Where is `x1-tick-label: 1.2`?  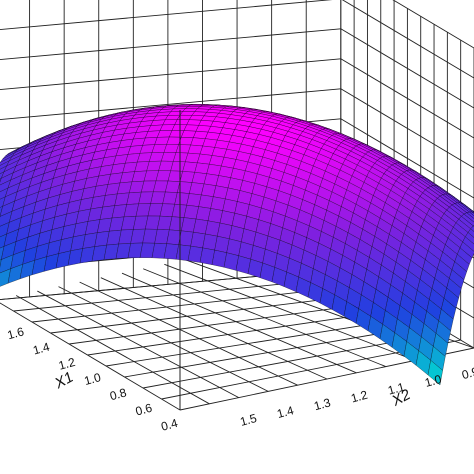
x1-tick-label: 1.2 is located at coordinates (67, 364).